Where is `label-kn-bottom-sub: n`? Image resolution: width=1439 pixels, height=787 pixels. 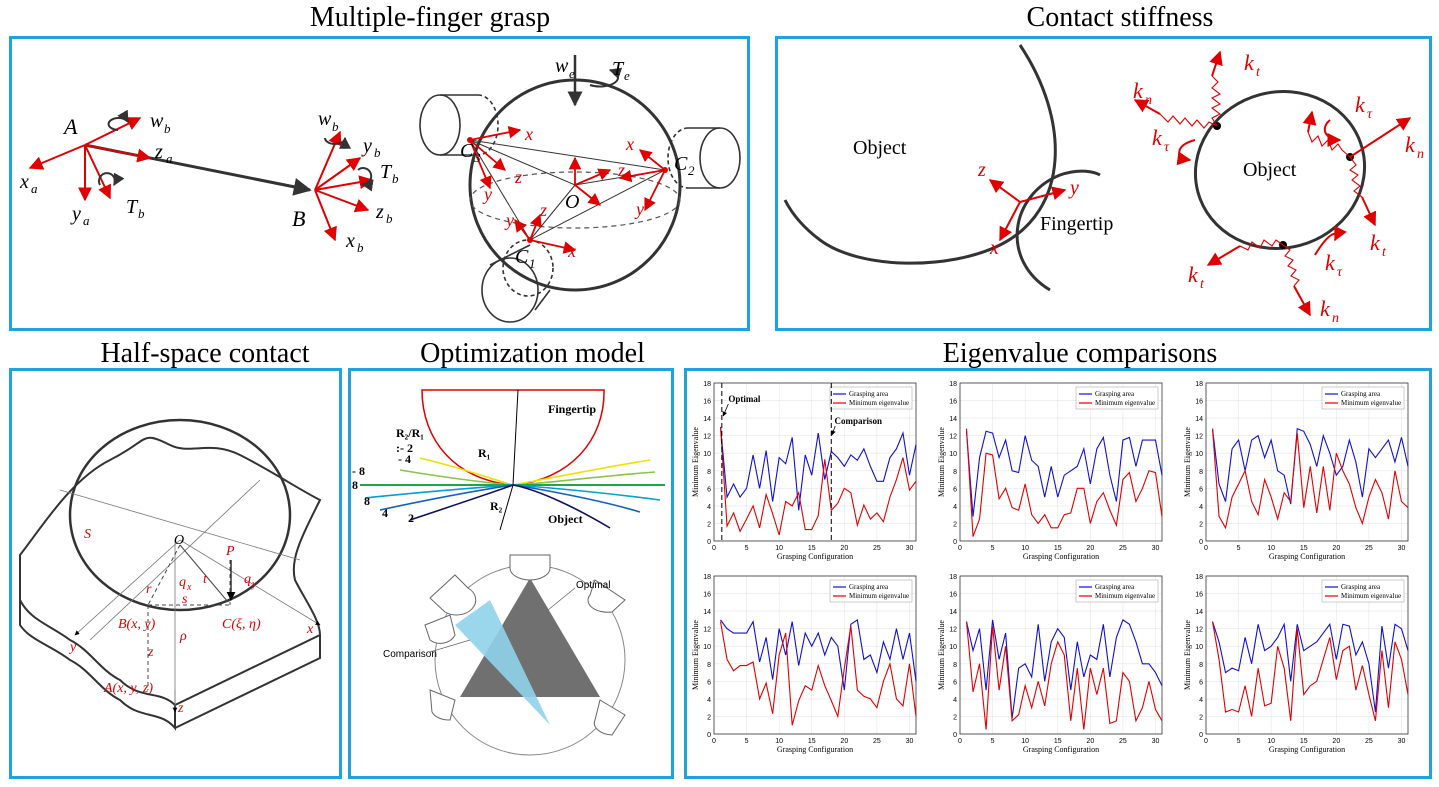 label-kn-bottom-sub: n is located at coordinates (1335, 318).